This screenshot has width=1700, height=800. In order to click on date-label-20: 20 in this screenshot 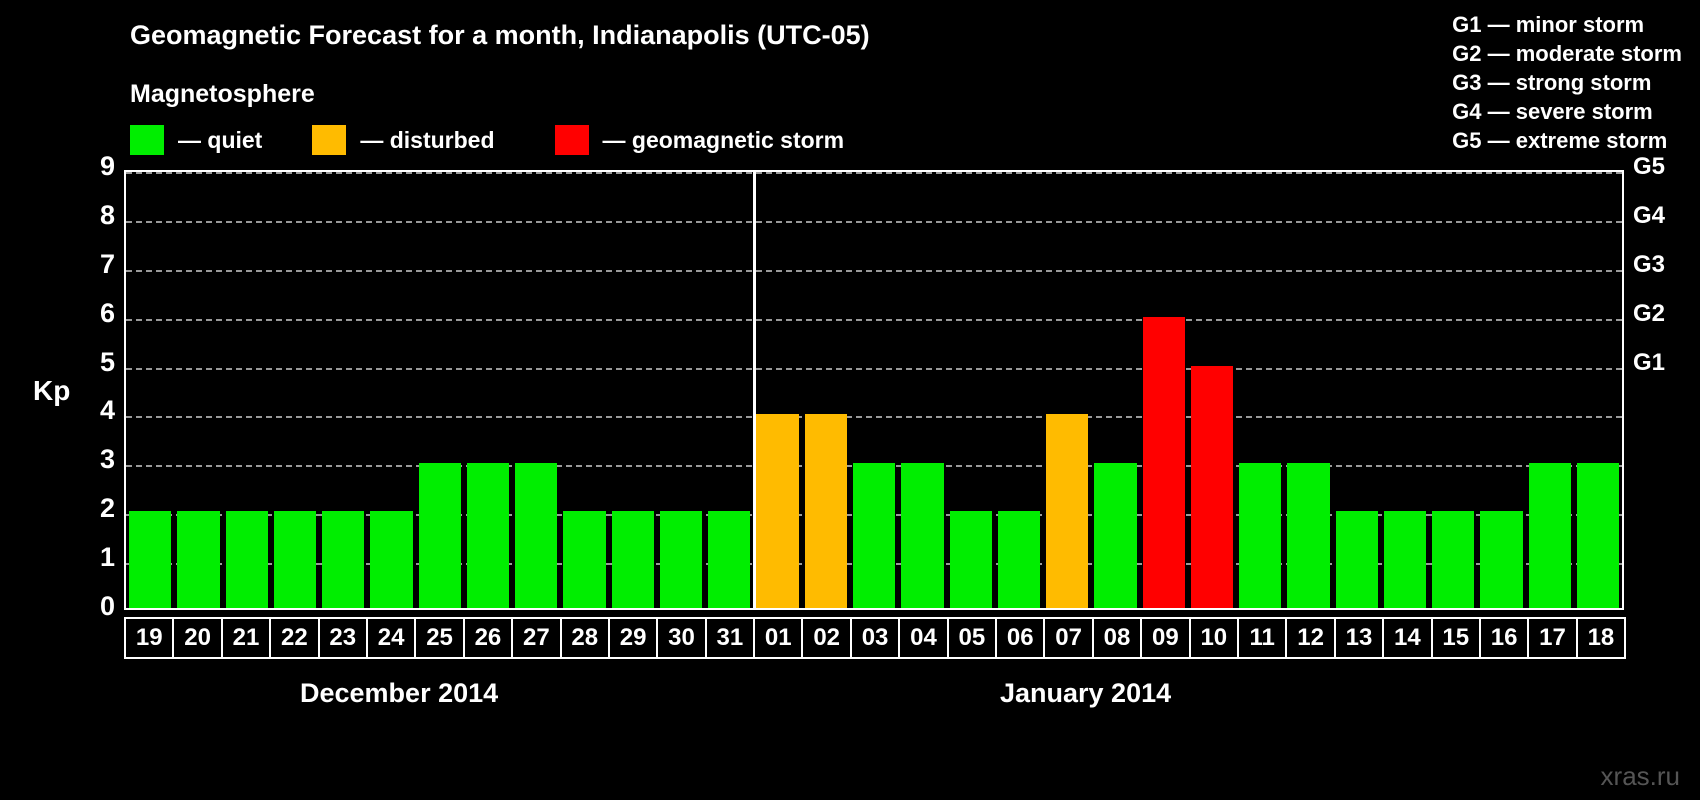, I will do `click(197, 638)`.